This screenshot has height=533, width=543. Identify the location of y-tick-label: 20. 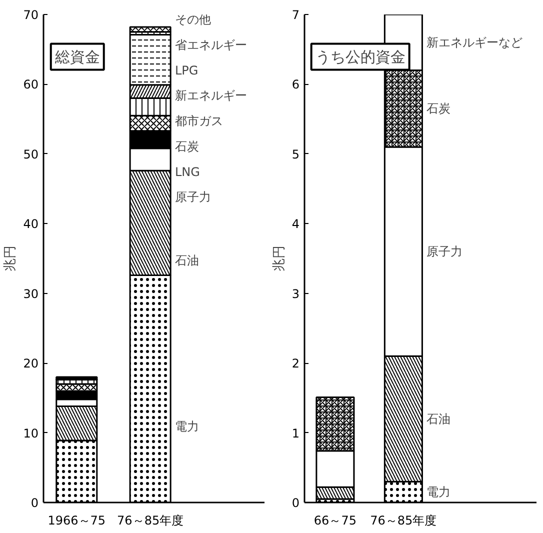
(31, 363).